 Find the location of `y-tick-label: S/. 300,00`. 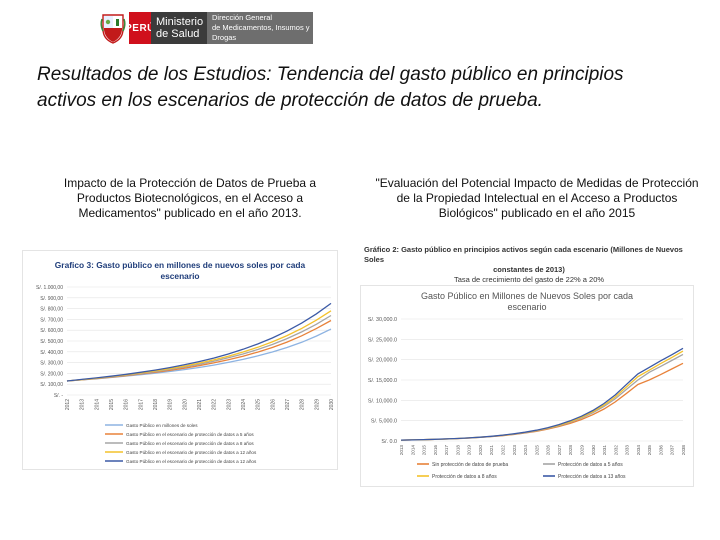

y-tick-label: S/. 300,00 is located at coordinates (51, 364).